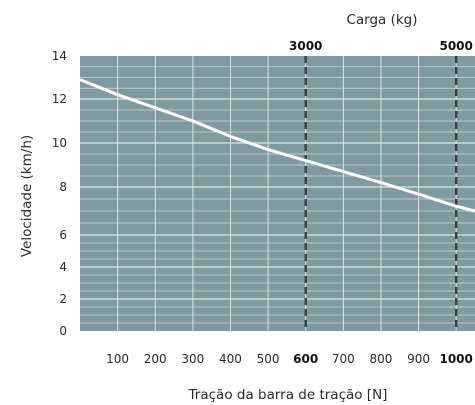 This screenshot has width=475, height=405. Describe the element at coordinates (455, 46) in the screenshot. I see `top-axis-tick-label: 5000` at that location.